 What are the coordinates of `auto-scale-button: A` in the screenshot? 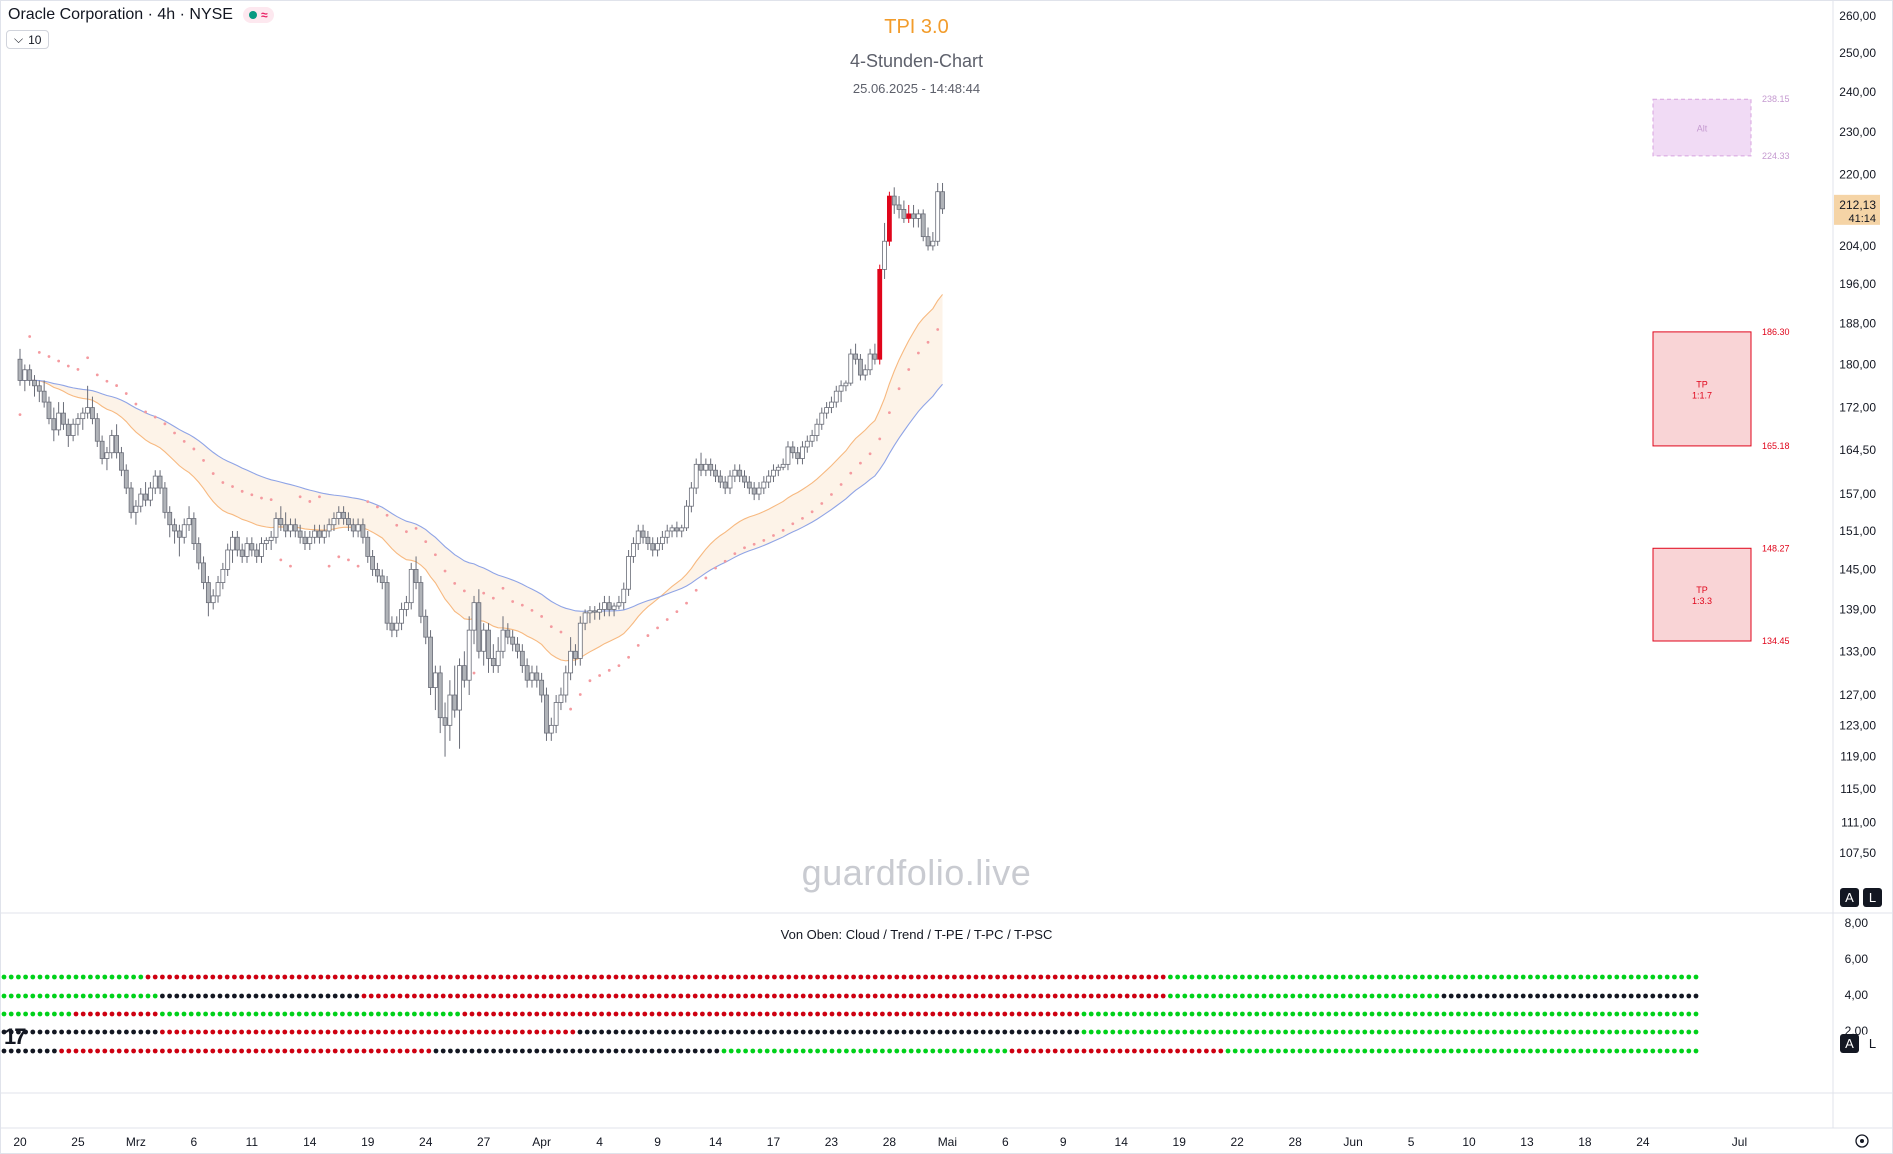 It's located at (1849, 897).